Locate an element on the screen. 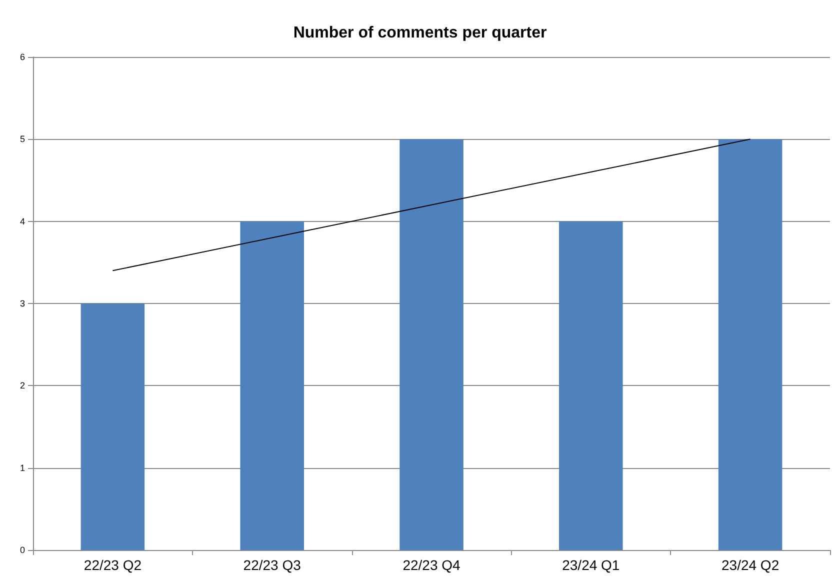  y-tick-label: 6 is located at coordinates (22, 57).